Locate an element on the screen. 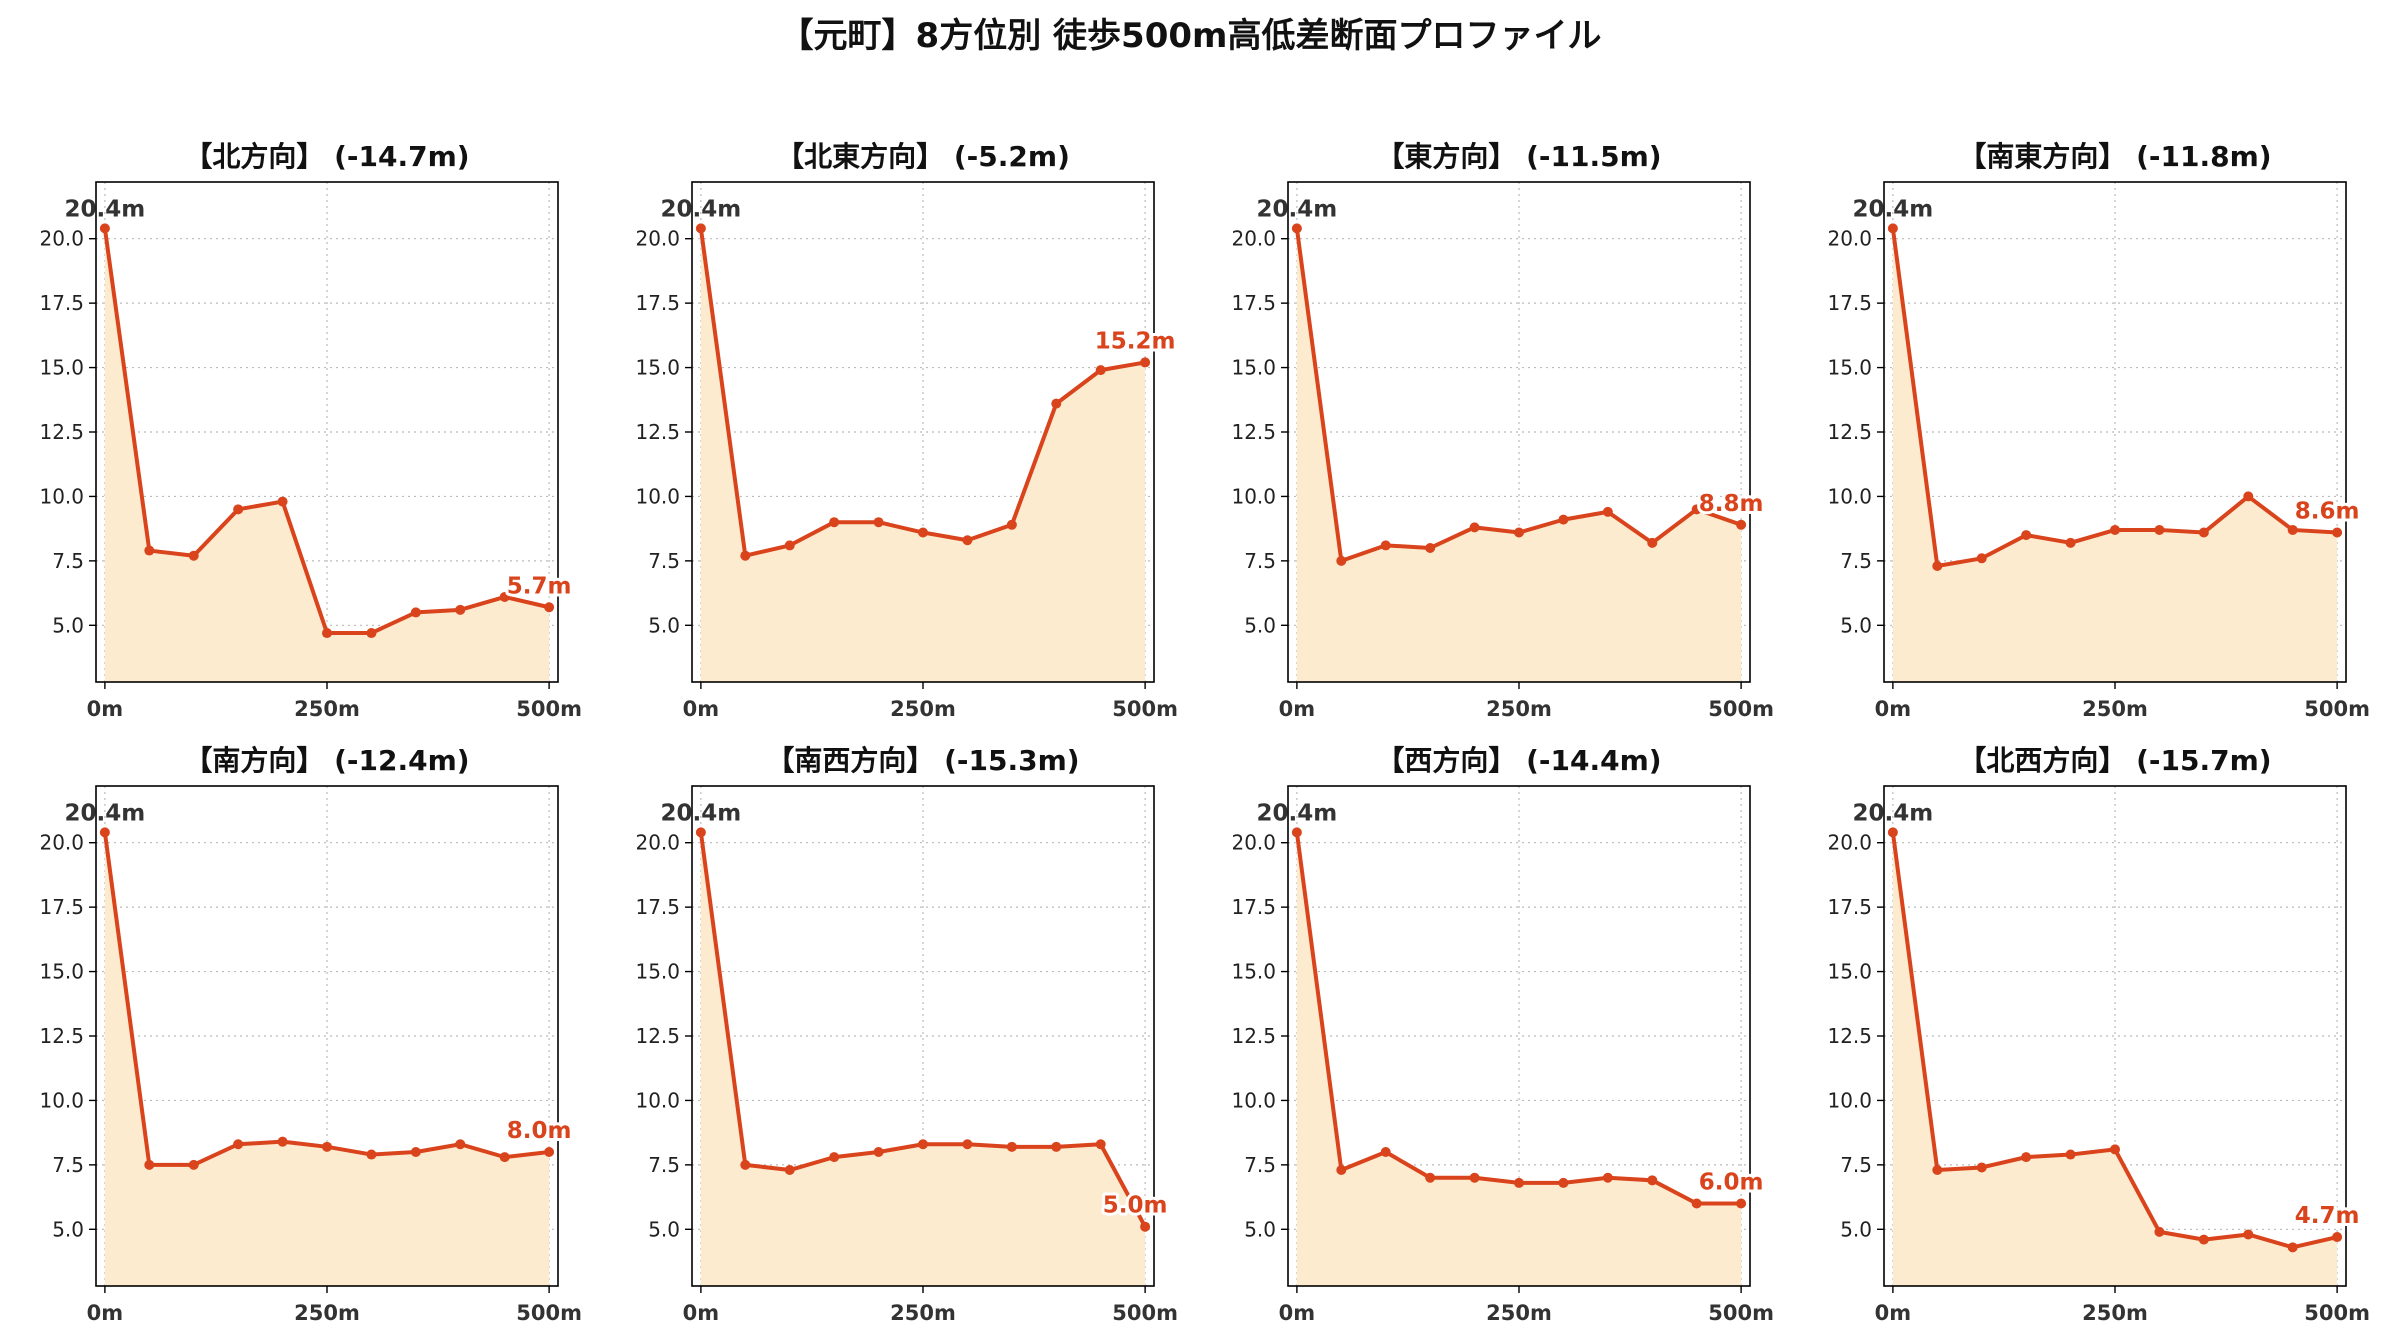 The height and width of the screenshot is (1340, 2381). end-value-label: 6.0m is located at coordinates (1731, 1183).